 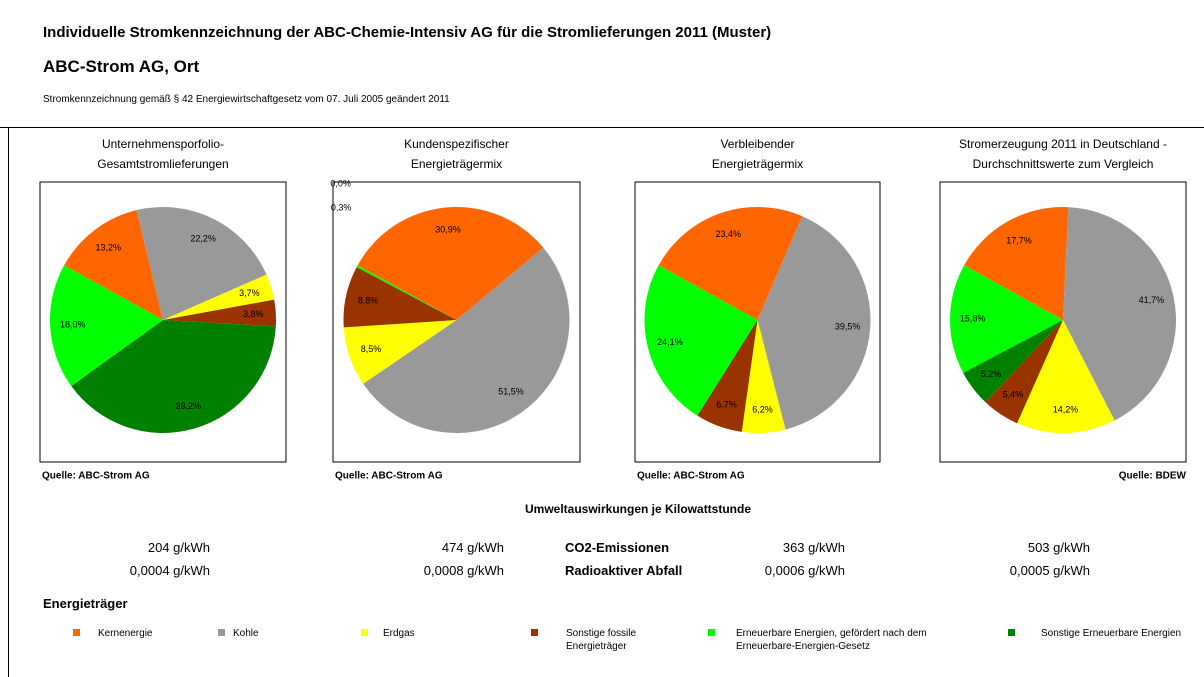 I want to click on impact-value: 0,0006 g/kWh, so click(x=804, y=570).